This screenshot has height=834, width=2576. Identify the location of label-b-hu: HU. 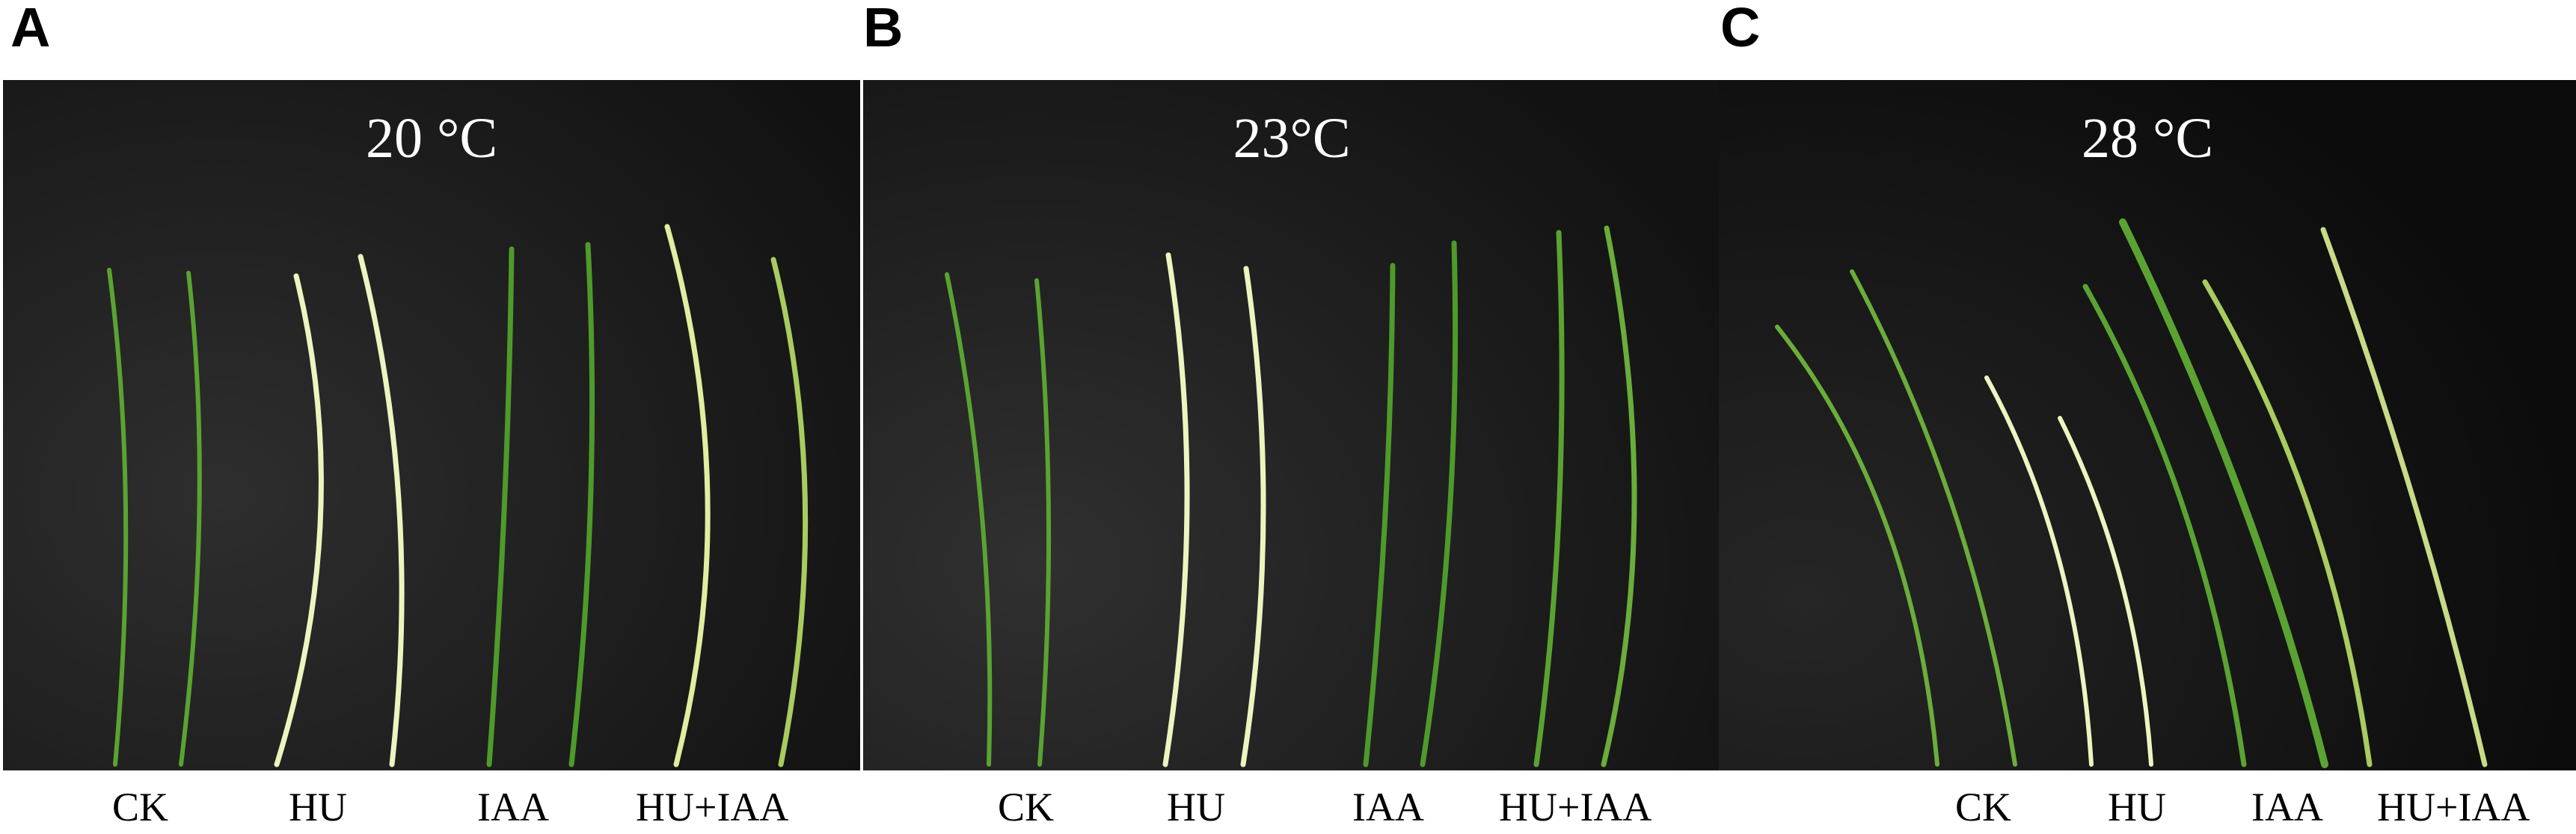
(1196, 807).